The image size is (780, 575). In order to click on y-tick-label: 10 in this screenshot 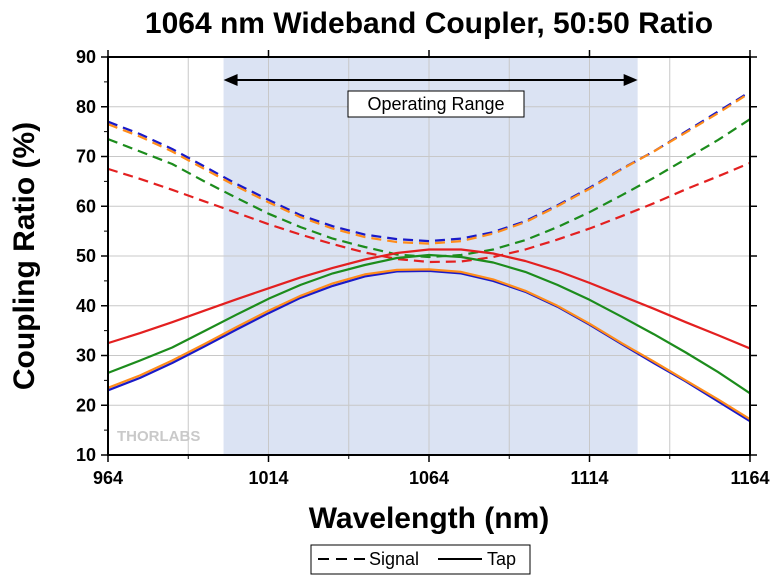, I will do `click(86, 455)`.